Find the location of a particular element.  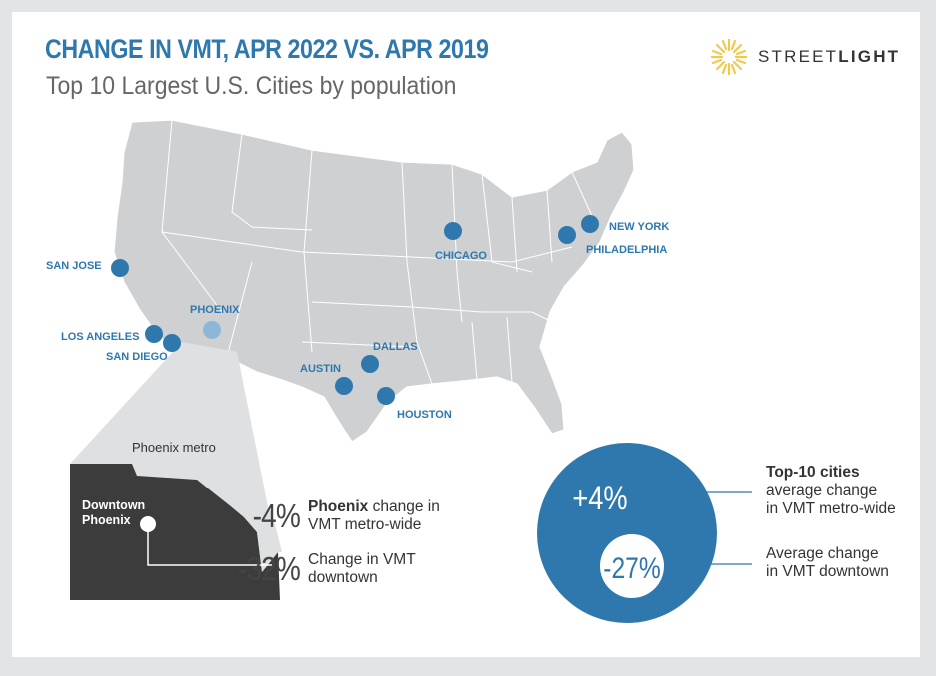

phoenix-metro-stat: -4% Phoenix change in VMT metro-wide is located at coordinates (331, 516).